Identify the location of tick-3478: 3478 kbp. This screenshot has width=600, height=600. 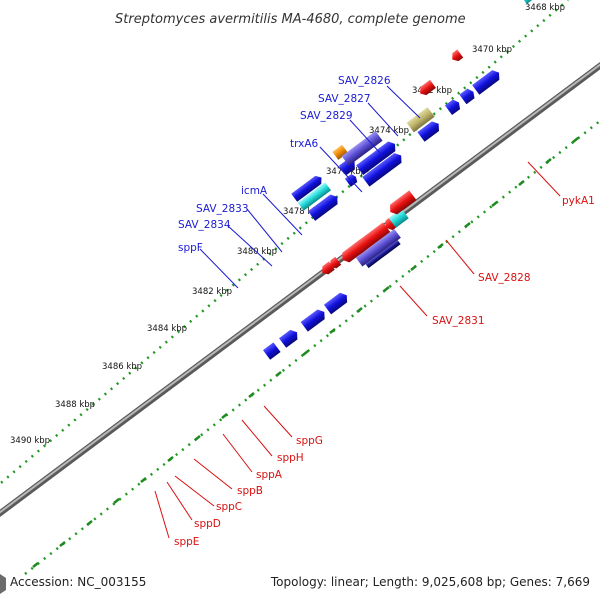
(303, 212).